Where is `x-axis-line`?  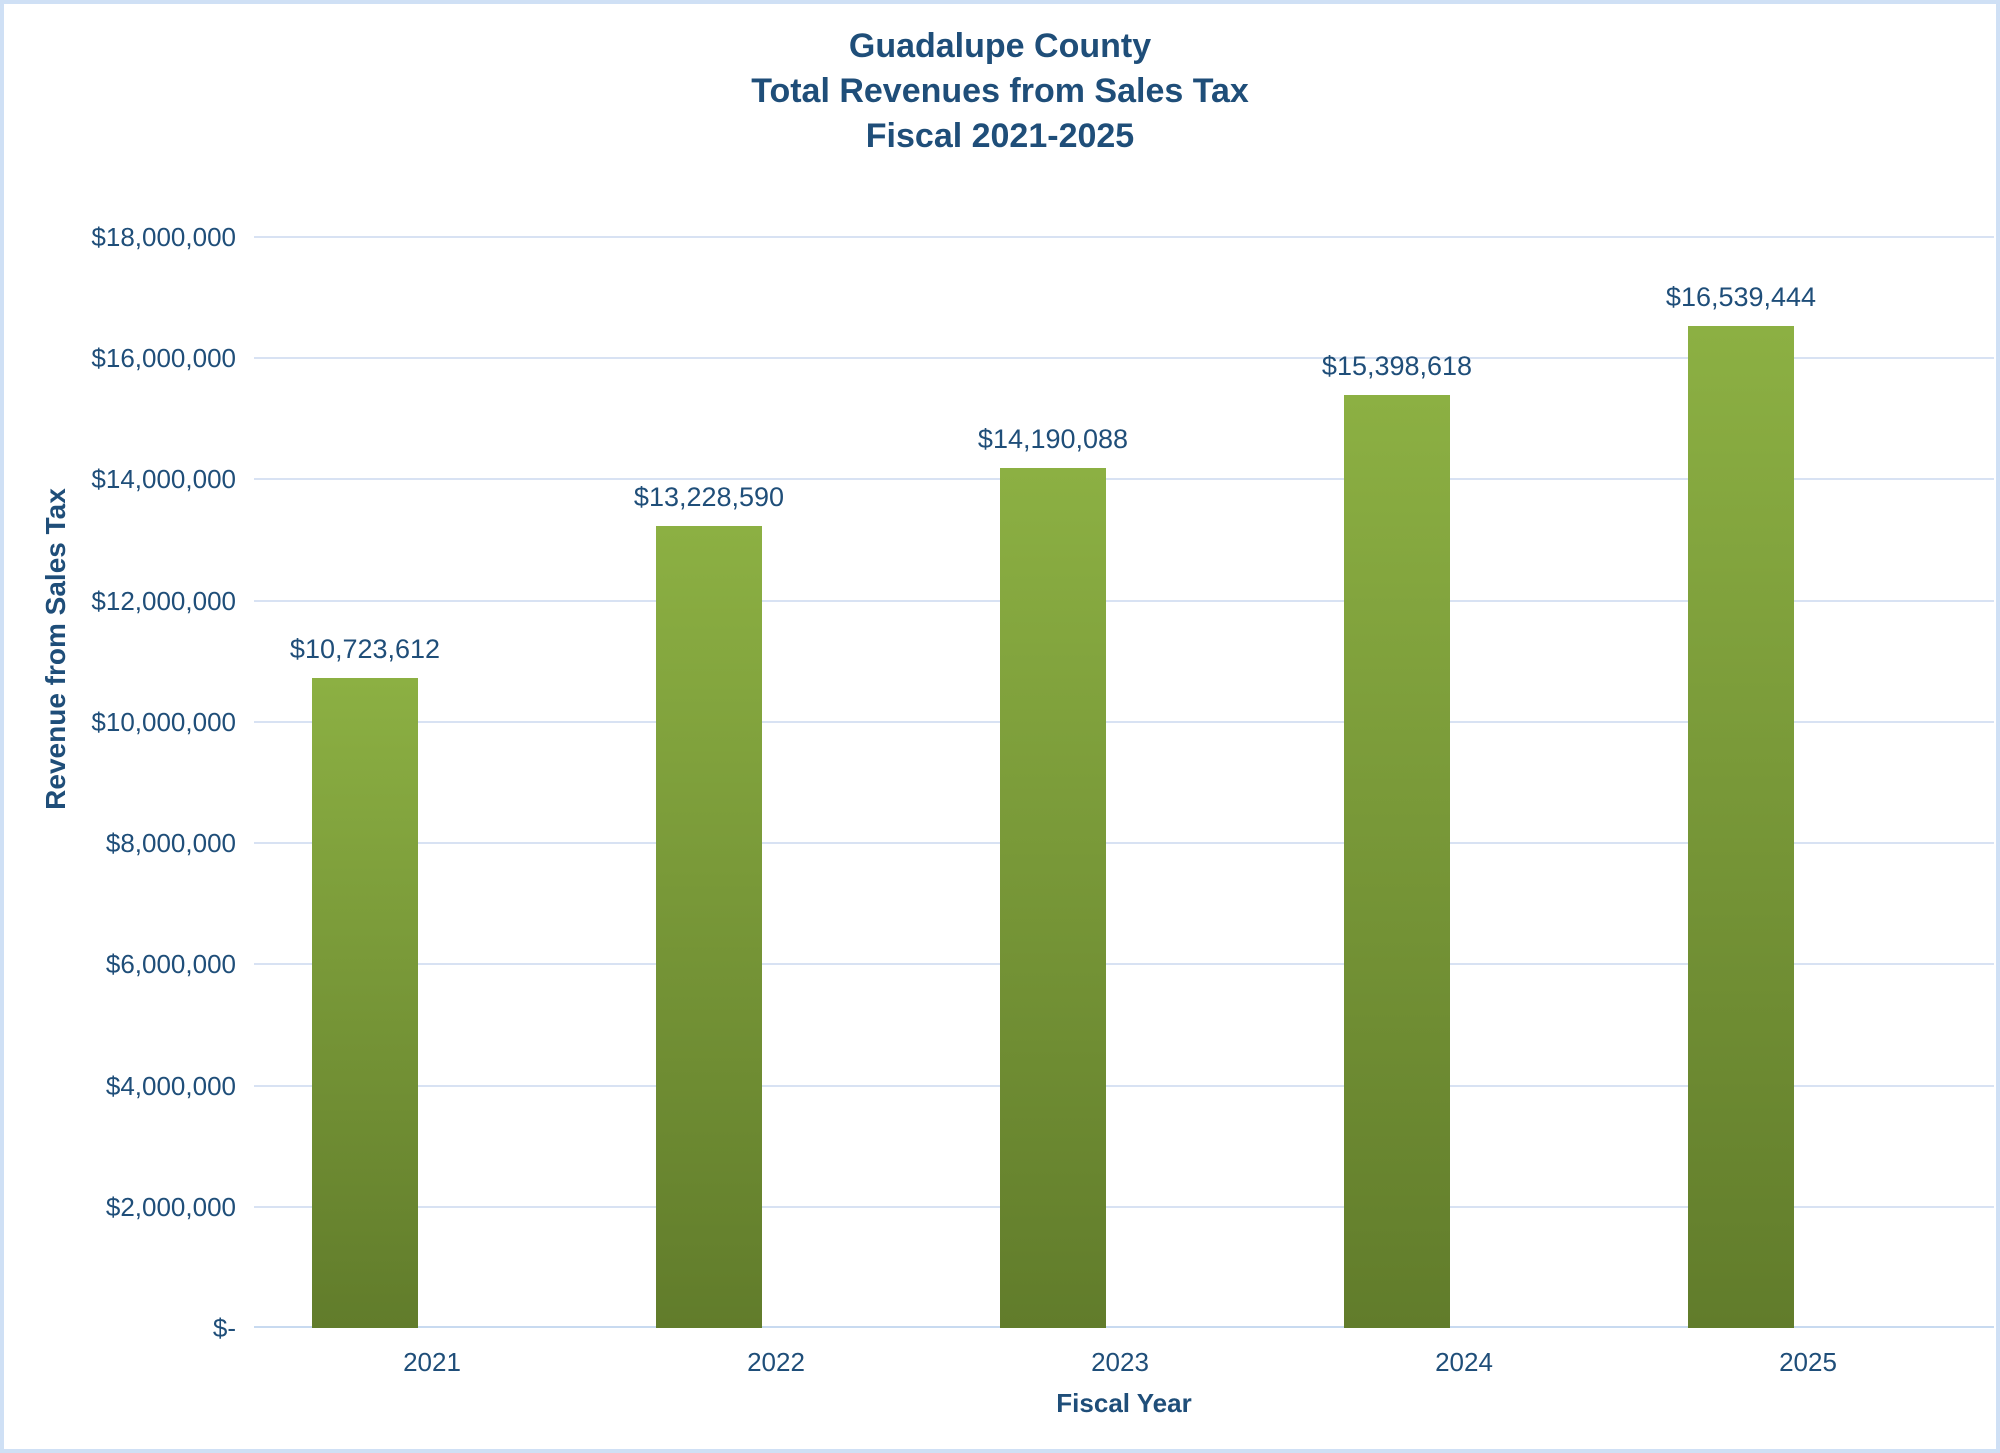
x-axis-line is located at coordinates (1124, 1327).